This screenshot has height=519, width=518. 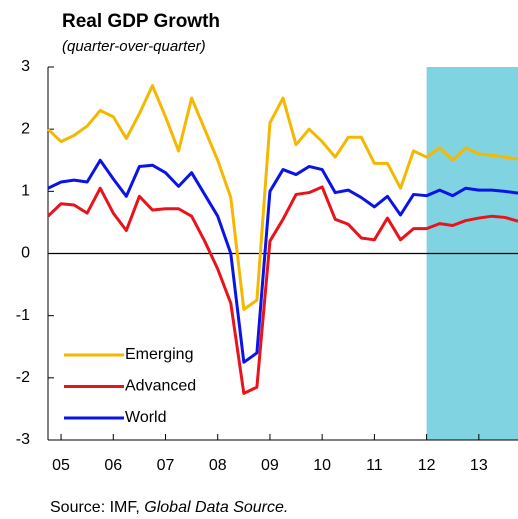 What do you see at coordinates (113, 465) in the screenshot?
I see `x-tick-label: 06` at bounding box center [113, 465].